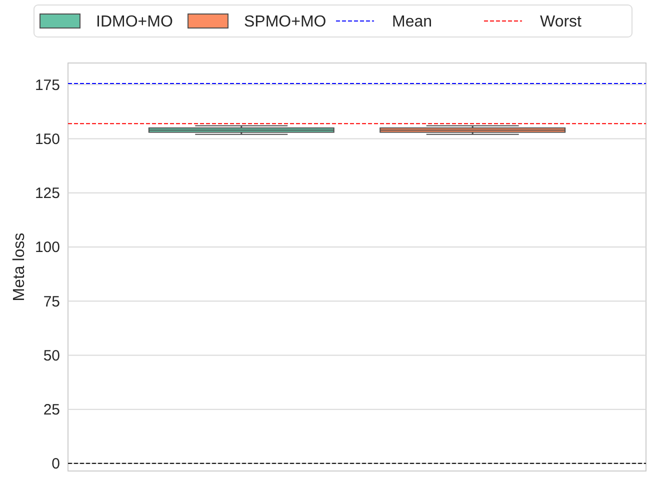 The image size is (672, 477). What do you see at coordinates (51, 301) in the screenshot?
I see `y-tick-label: 75` at bounding box center [51, 301].